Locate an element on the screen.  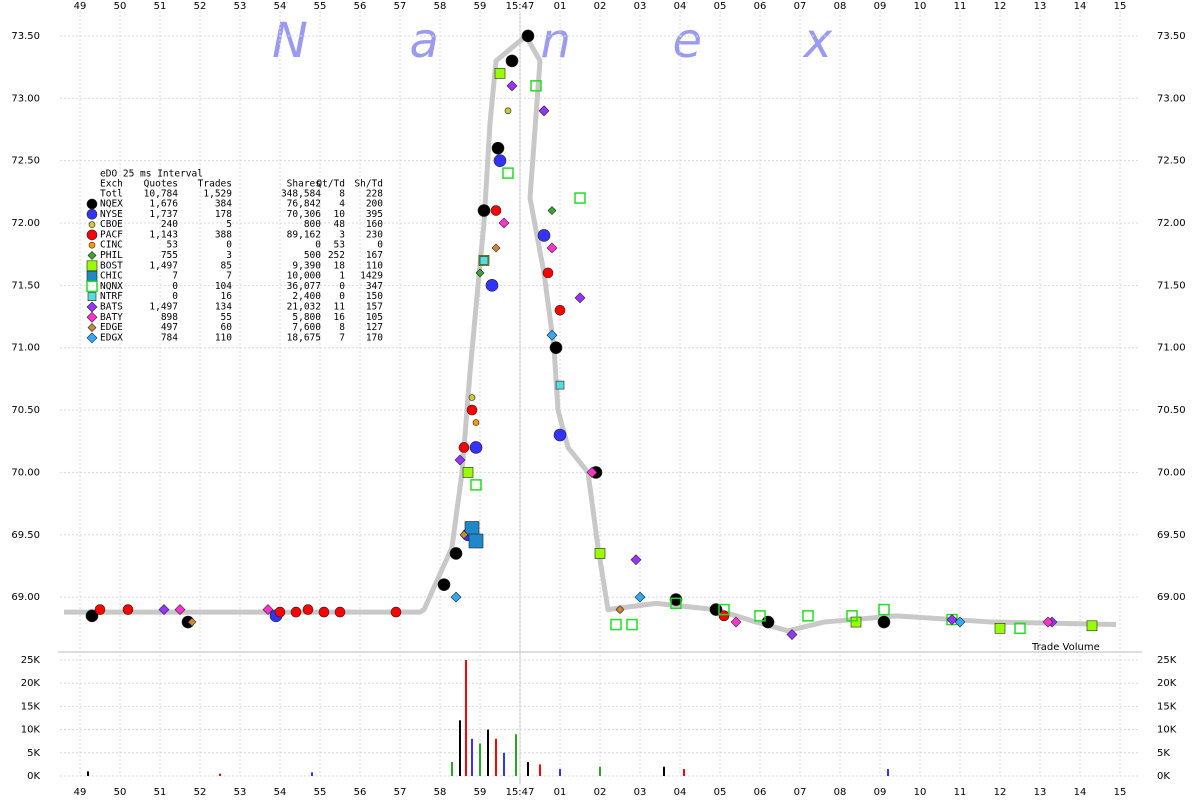
stats-header: Quotes is located at coordinates (161, 184).